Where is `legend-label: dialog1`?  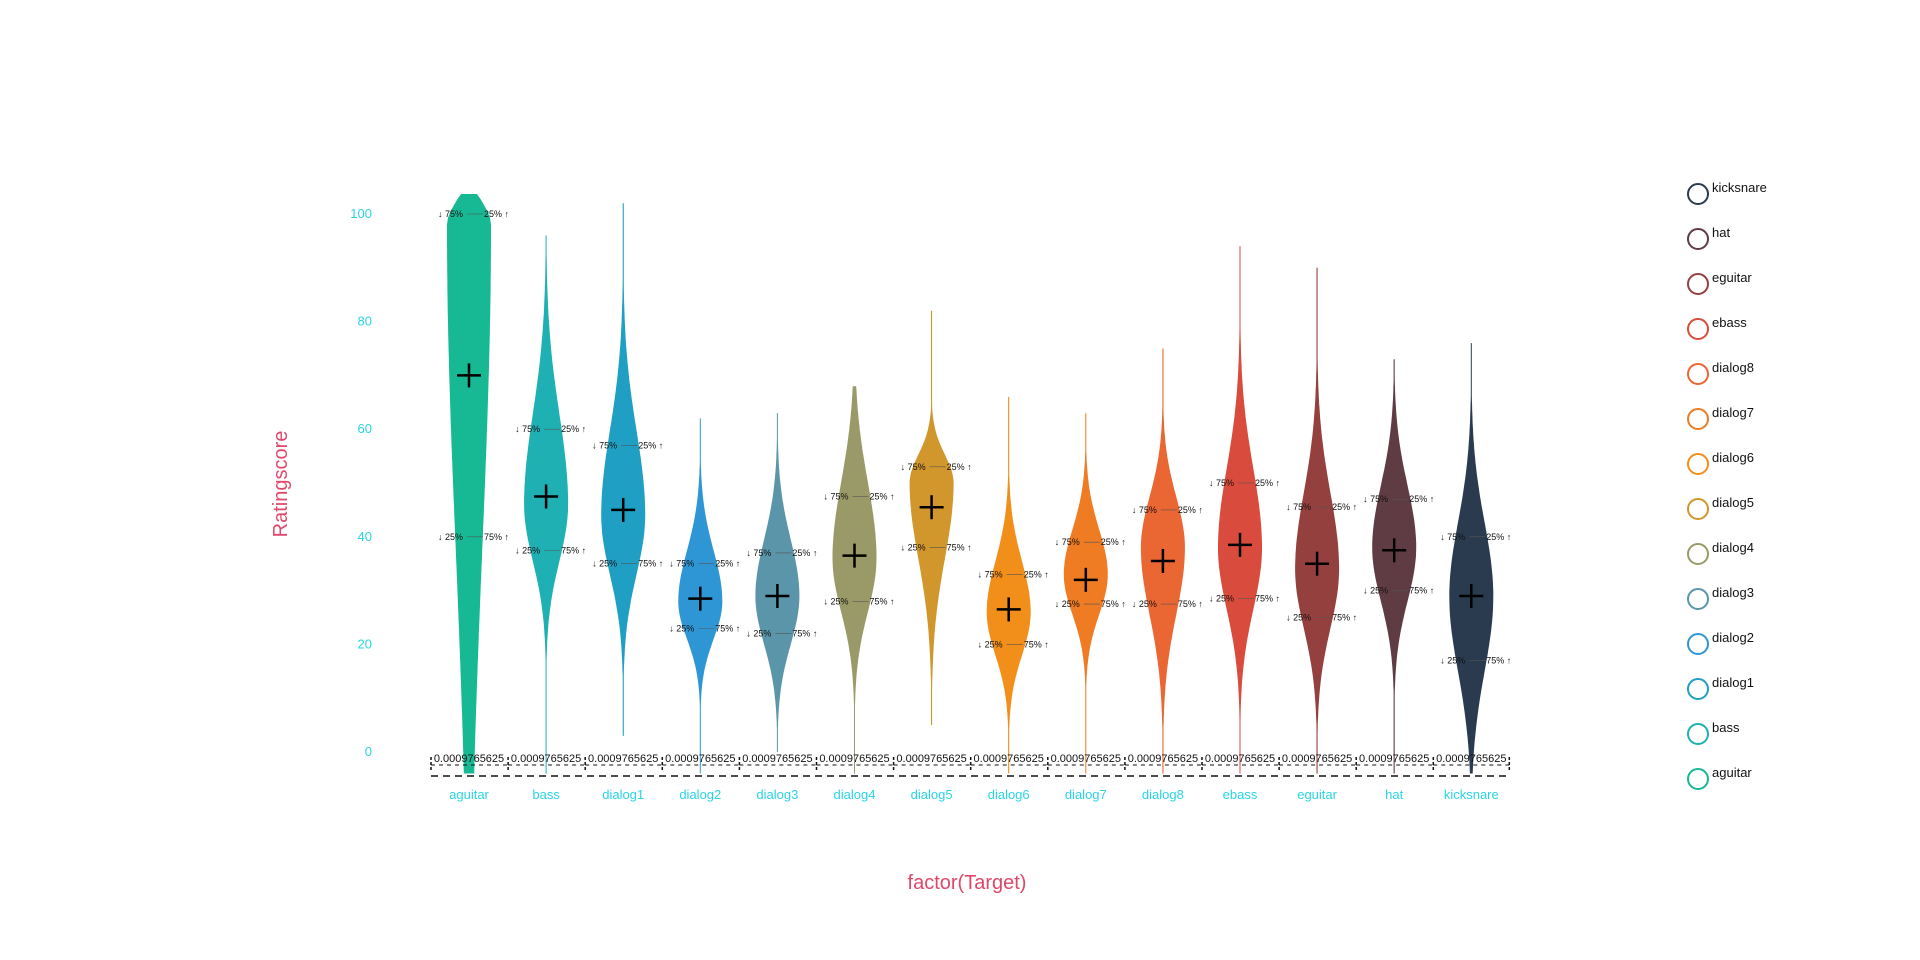
legend-label: dialog1 is located at coordinates (1733, 682).